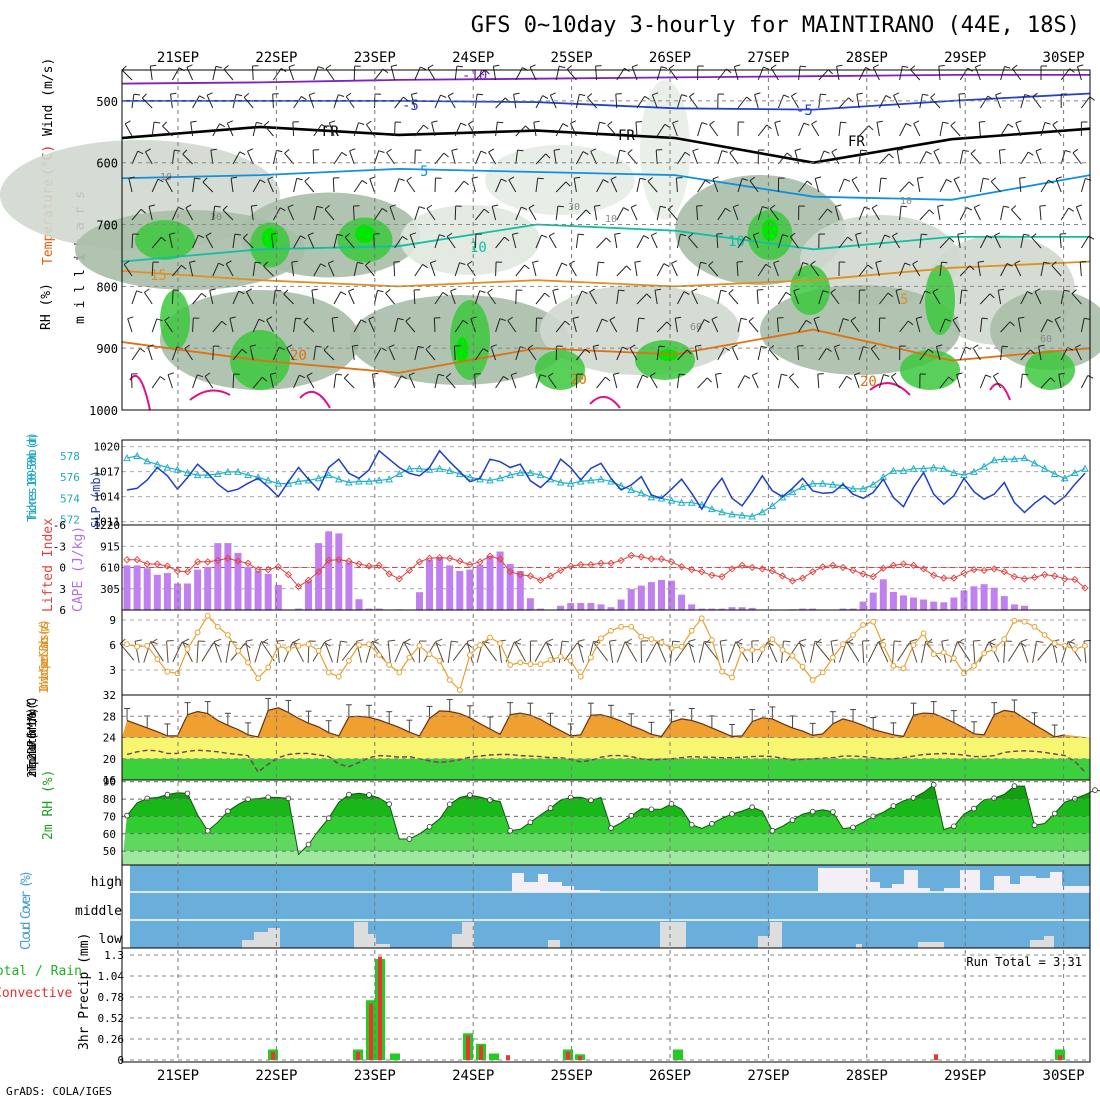 This screenshot has width=1100, height=1104. I want to click on temp-axis-label: 2m Temp 2m DewPt (6hr Min/Max) (°C), so click(32, 737).